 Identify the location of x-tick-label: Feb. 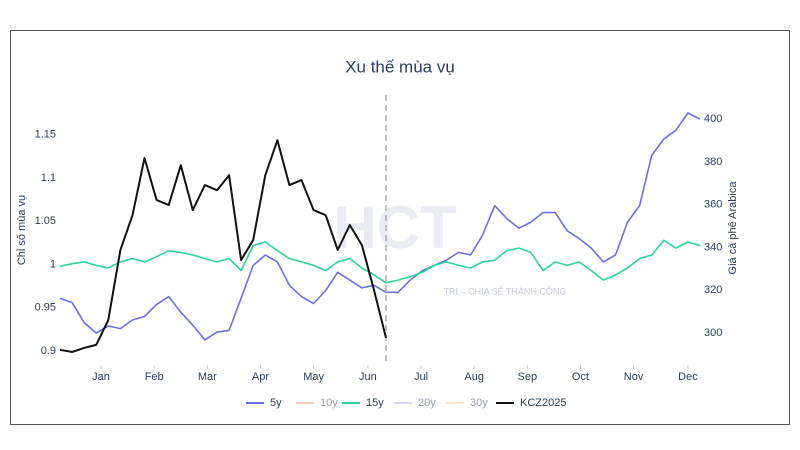
(154, 377).